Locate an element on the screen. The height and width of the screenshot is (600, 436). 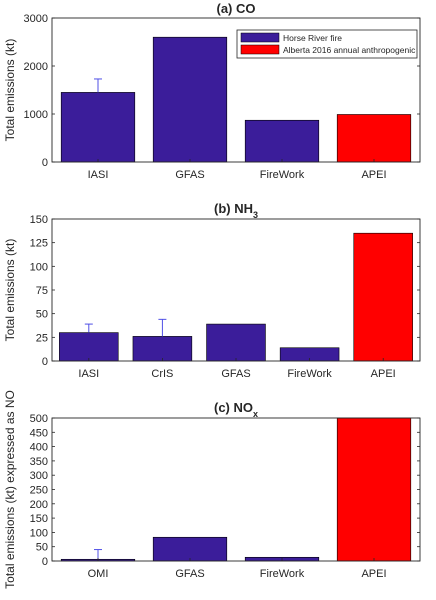
panel-title-main: (a) CO is located at coordinates (236, 8).